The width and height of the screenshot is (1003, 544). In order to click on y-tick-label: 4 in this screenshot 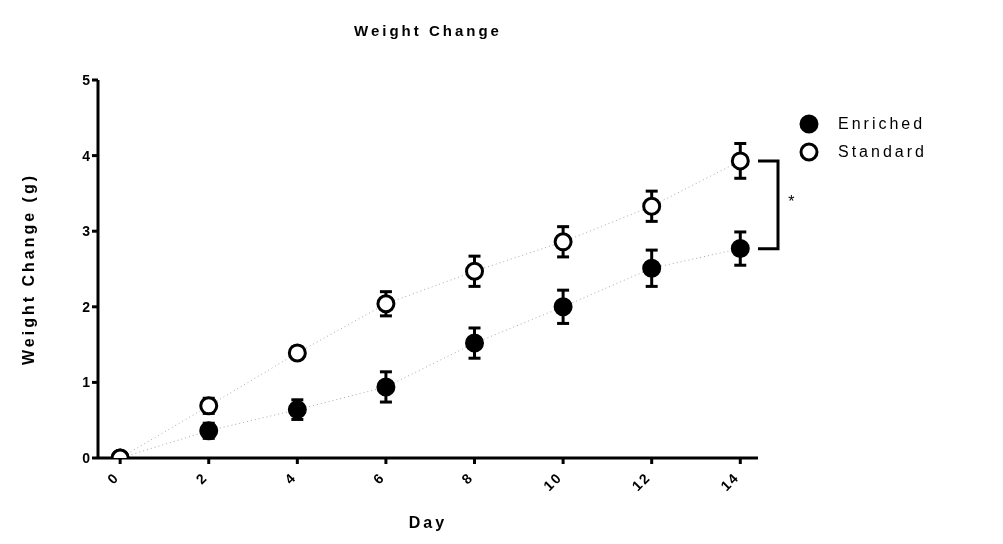, I will do `click(86, 155)`.